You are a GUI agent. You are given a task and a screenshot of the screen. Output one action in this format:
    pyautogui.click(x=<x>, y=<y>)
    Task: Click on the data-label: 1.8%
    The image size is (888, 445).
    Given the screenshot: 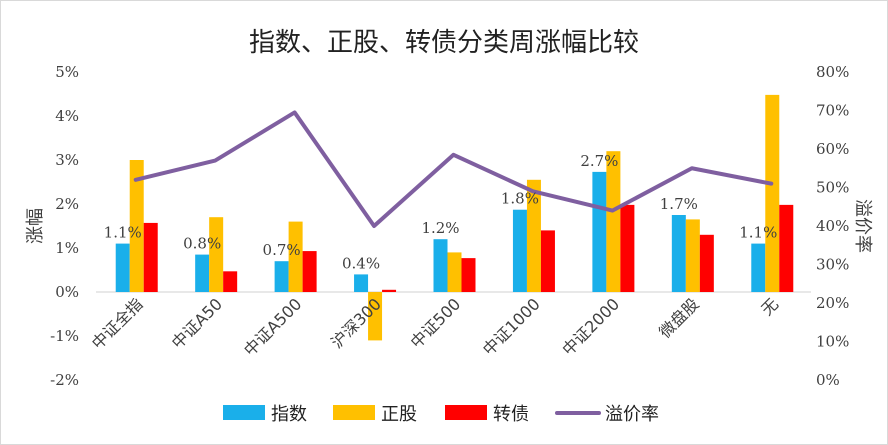 What is the action you would take?
    pyautogui.click(x=520, y=199)
    